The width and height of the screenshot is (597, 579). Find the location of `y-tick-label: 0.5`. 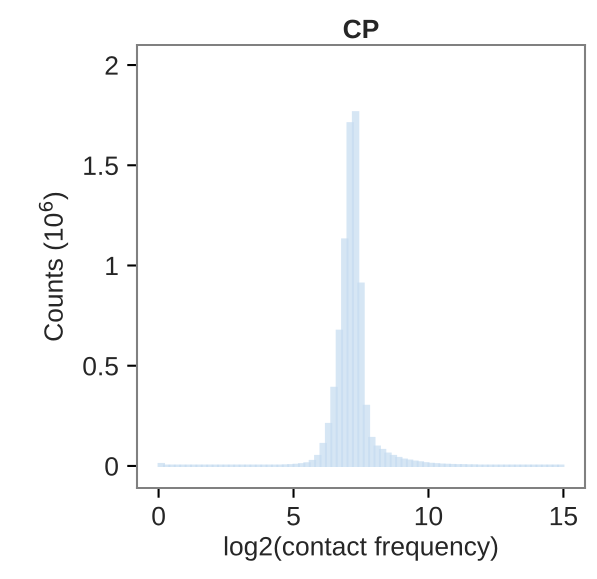

y-tick-label: 0.5 is located at coordinates (100, 366).